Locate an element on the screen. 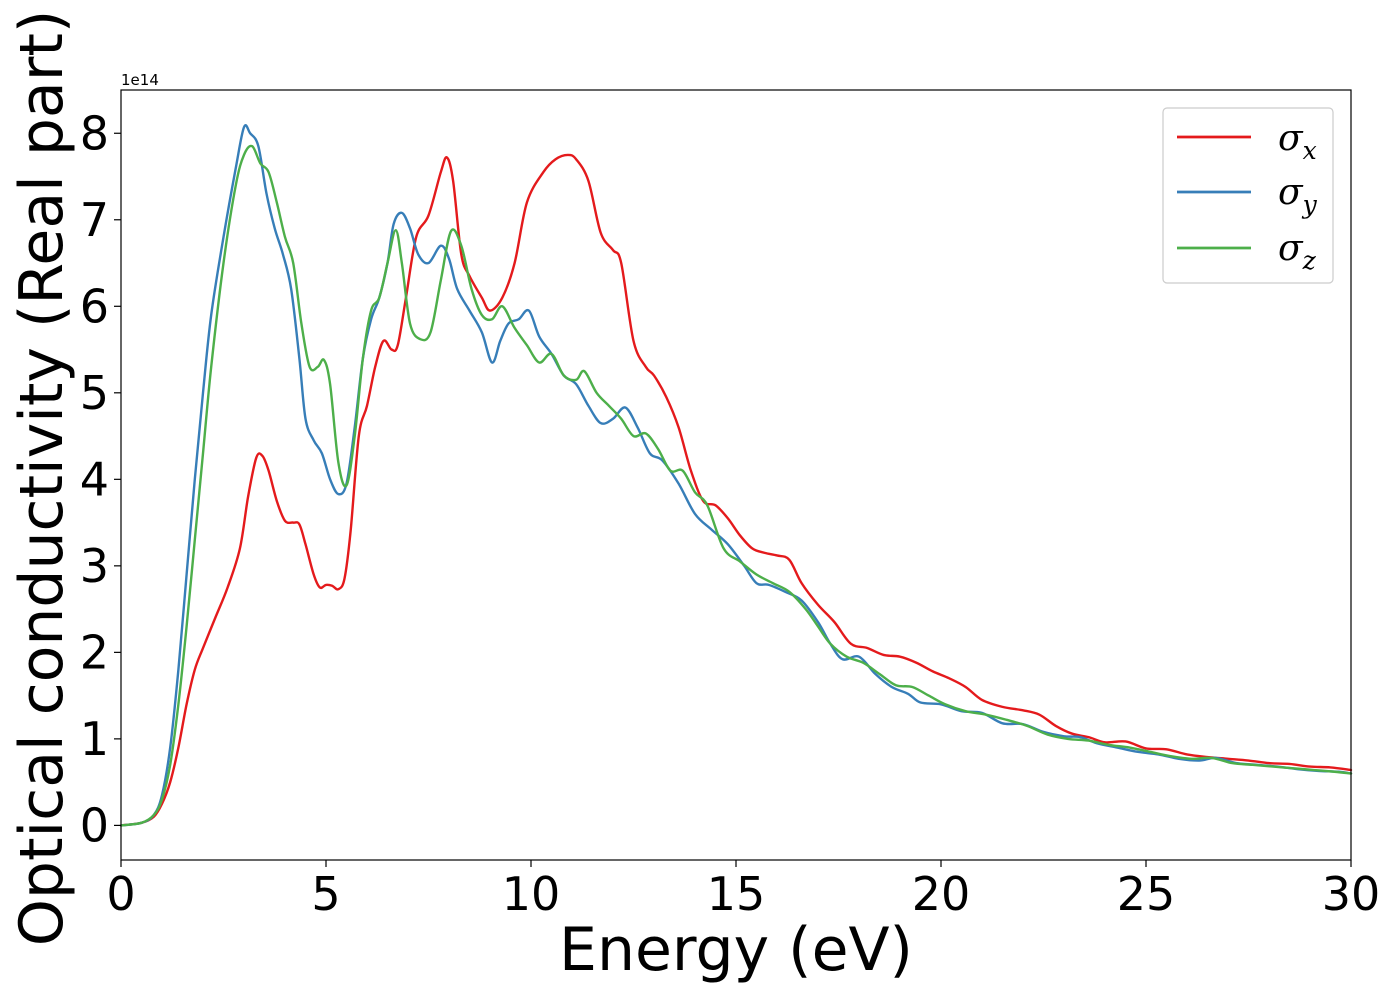 This screenshot has width=1400, height=1000. x-axis: 0 5 10 15 20 25 30 is located at coordinates (743, 890).